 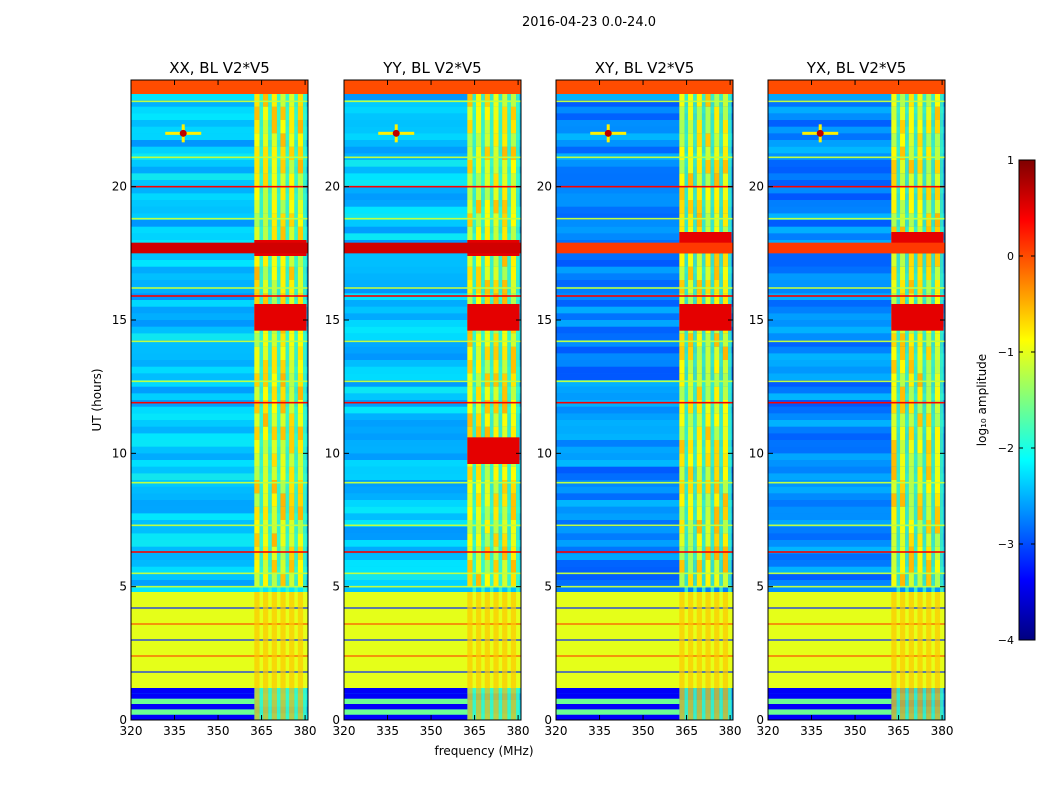 What do you see at coordinates (219, 68) in the screenshot?
I see `panel-title: XX, BL V2*V5` at bounding box center [219, 68].